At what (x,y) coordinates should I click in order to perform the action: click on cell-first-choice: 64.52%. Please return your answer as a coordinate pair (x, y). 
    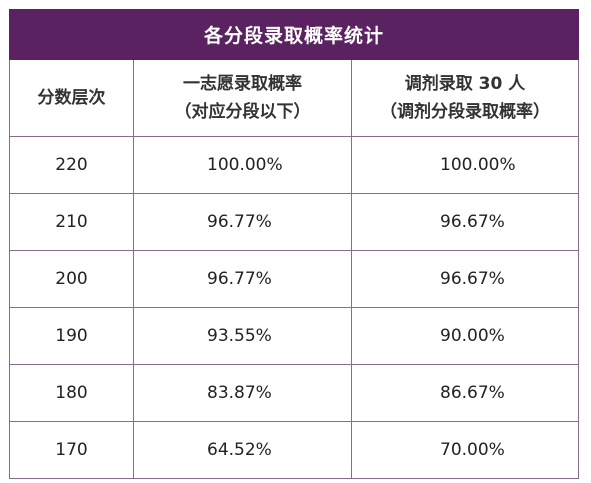
    Looking at the image, I should click on (242, 450).